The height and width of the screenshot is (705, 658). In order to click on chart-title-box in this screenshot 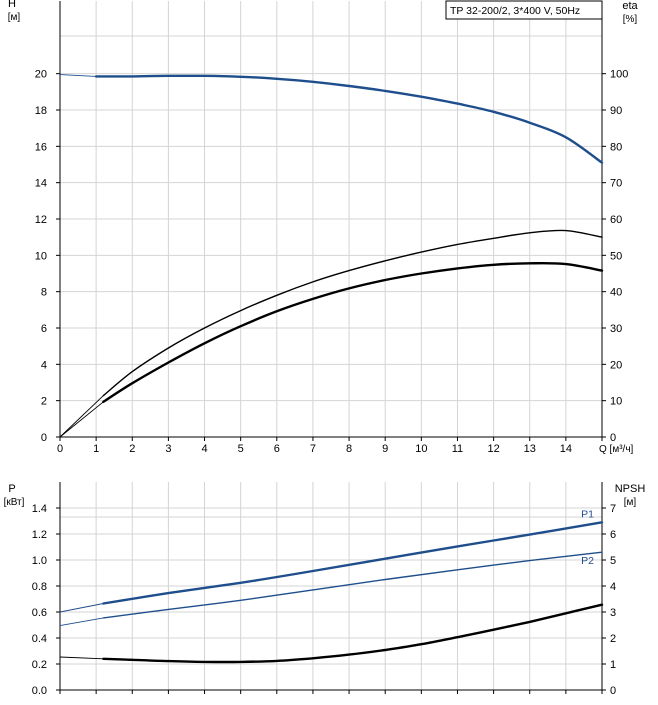, I will do `click(524, 10)`.